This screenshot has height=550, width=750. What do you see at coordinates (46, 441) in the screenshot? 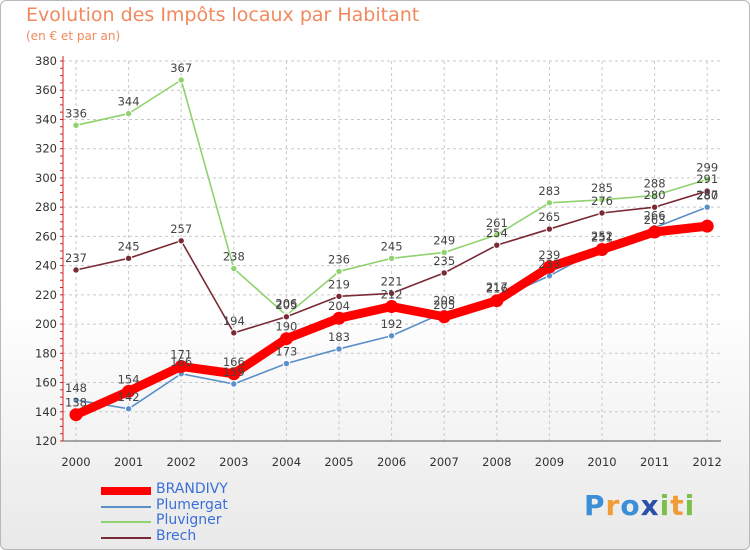
I see `y-tick-label: 120` at bounding box center [46, 441].